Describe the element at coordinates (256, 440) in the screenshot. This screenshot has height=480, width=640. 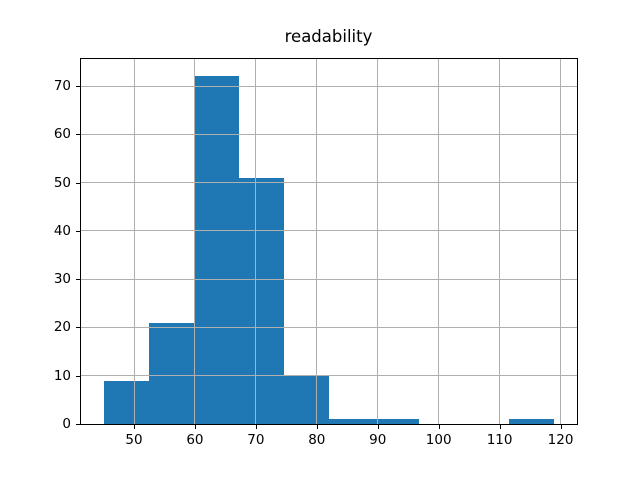
I see `x-axis-tick-label: 70` at that location.